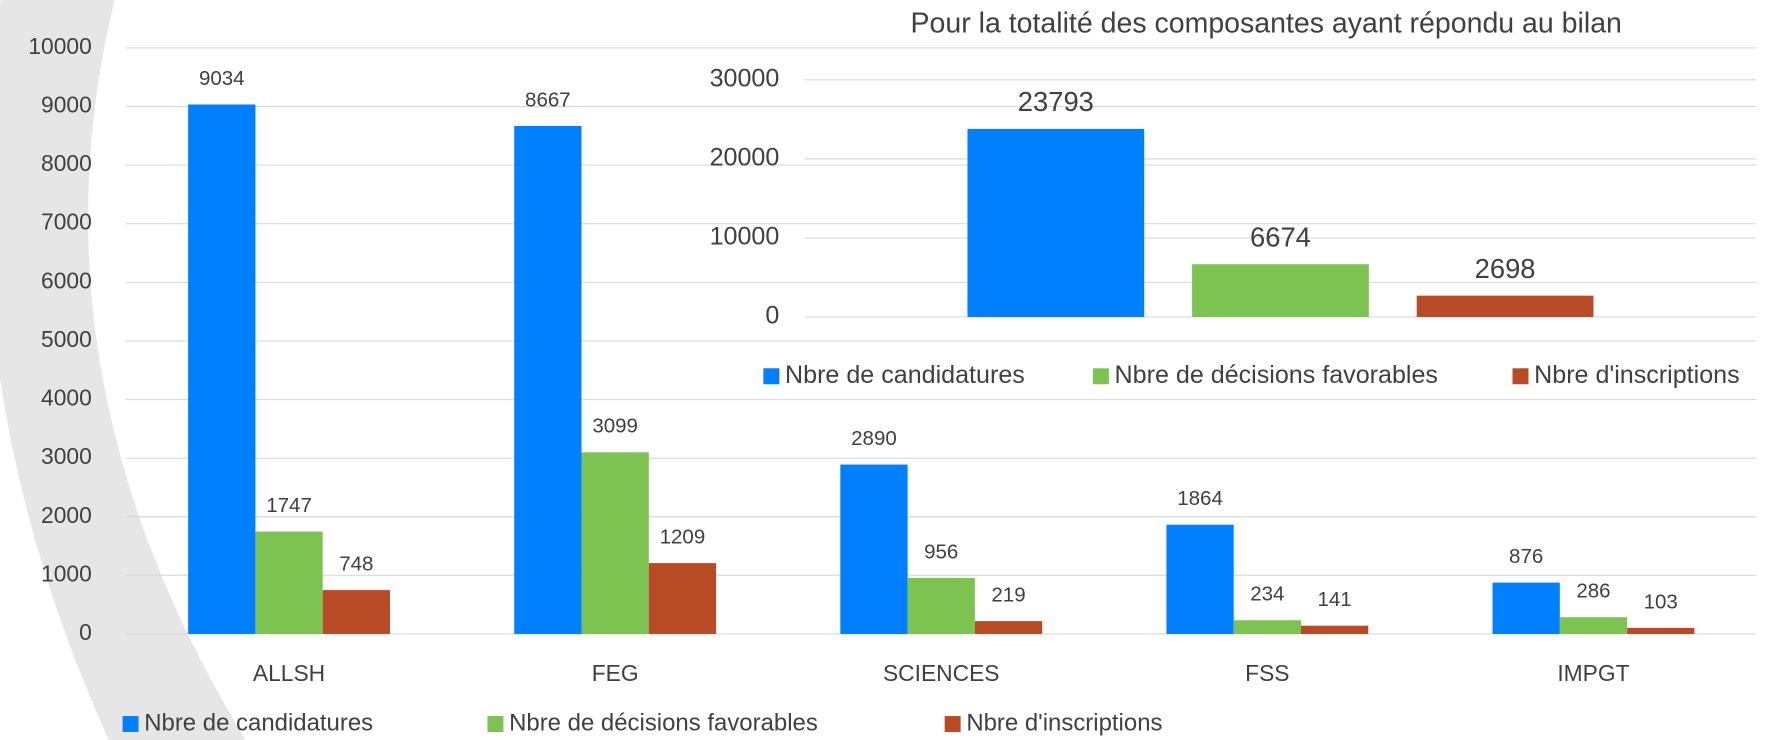 This screenshot has height=740, width=1789. I want to click on x-tick-label: ALLSH, so click(289, 673).